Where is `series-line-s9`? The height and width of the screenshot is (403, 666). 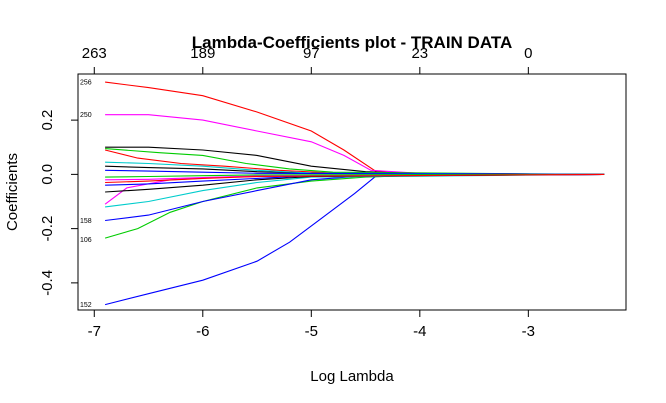 series-line-s9 is located at coordinates (355, 161).